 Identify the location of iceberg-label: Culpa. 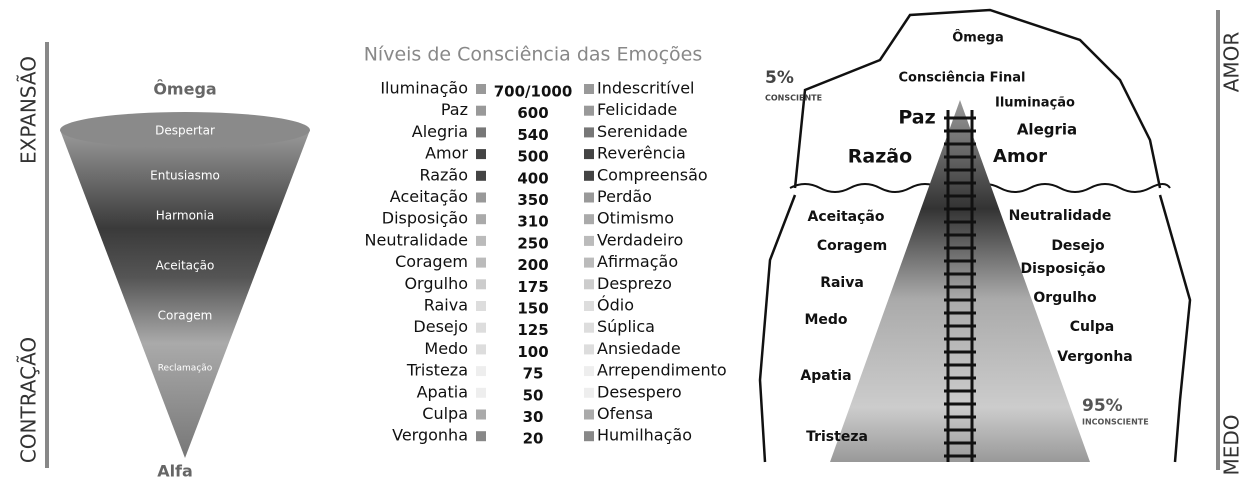
(1092, 327).